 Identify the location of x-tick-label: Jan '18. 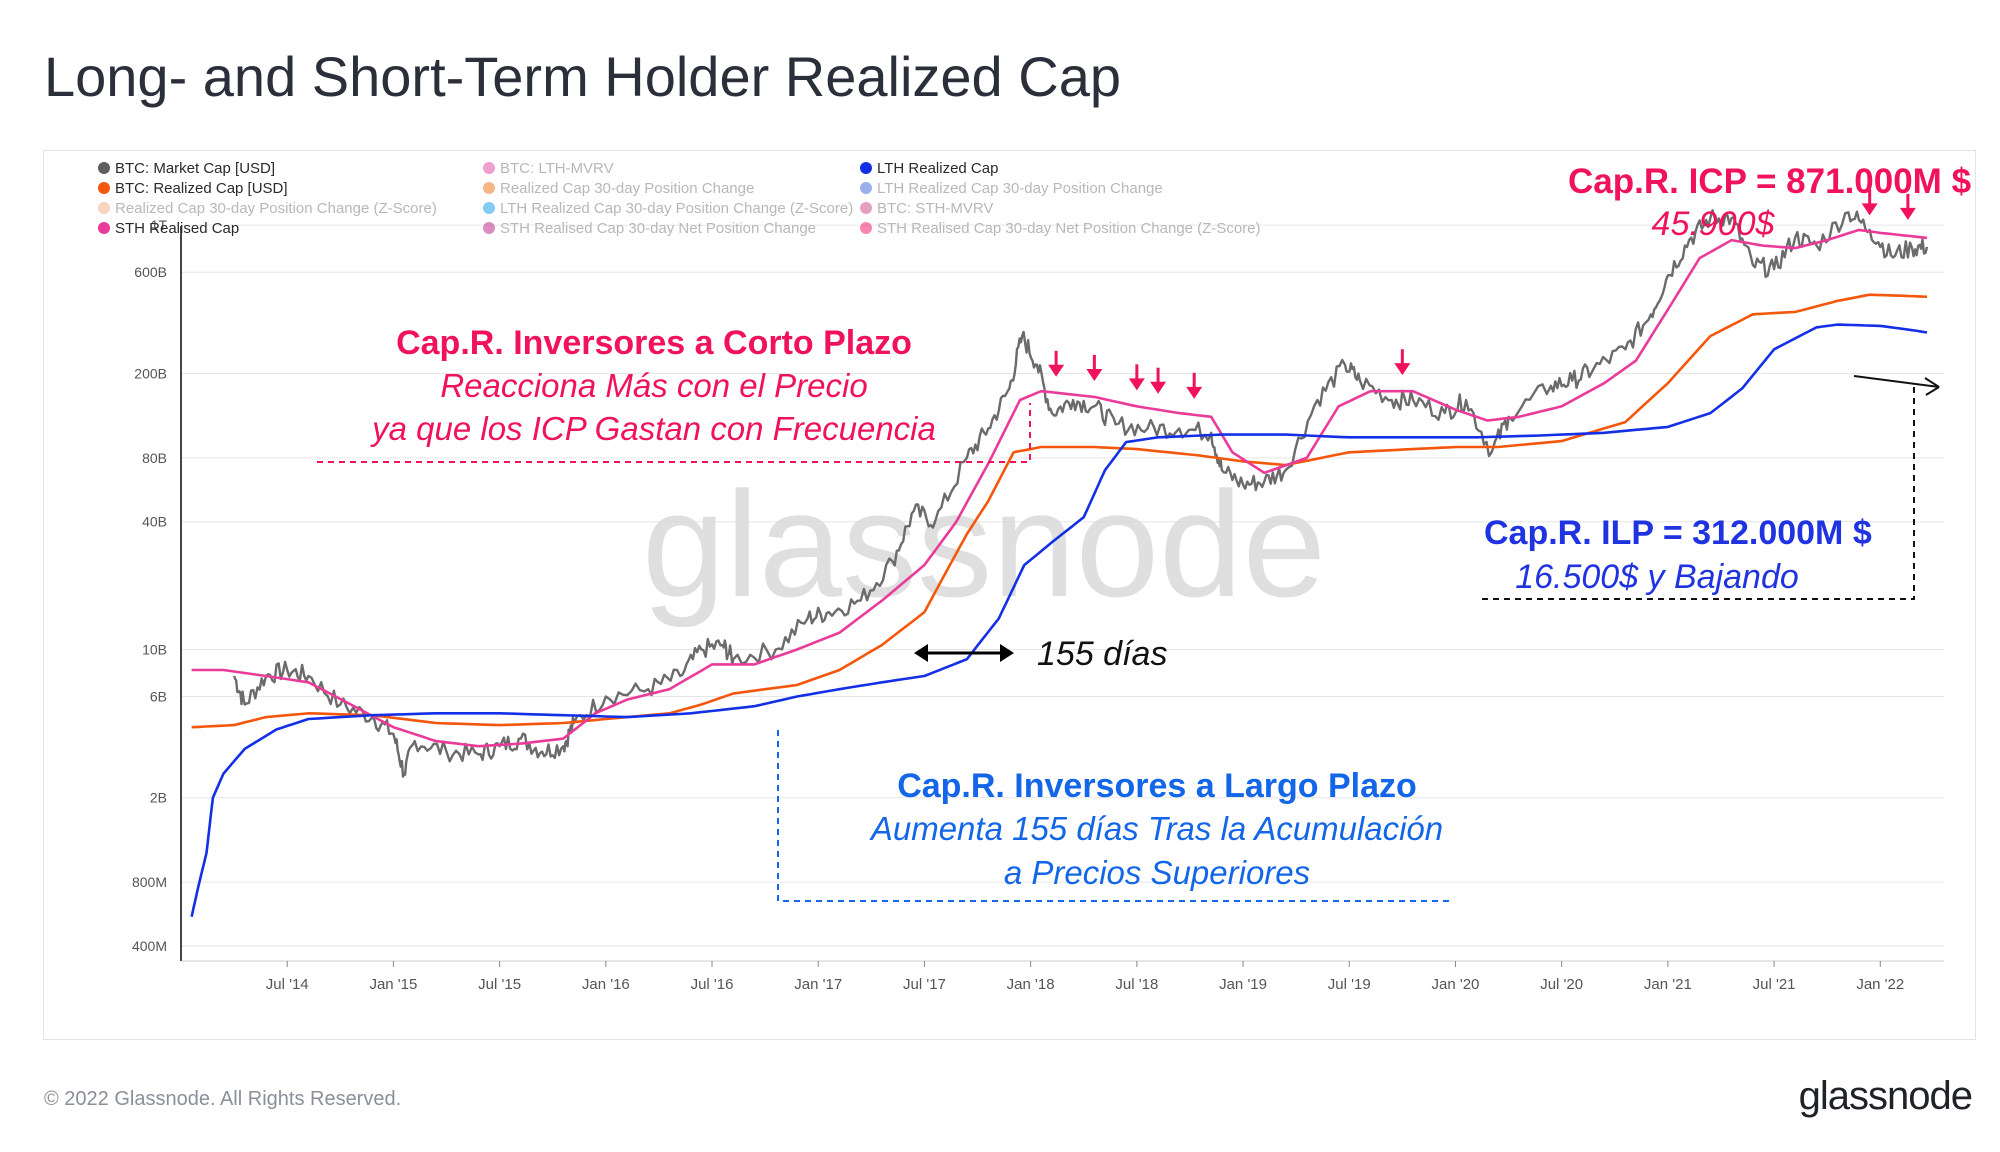
(1031, 984).